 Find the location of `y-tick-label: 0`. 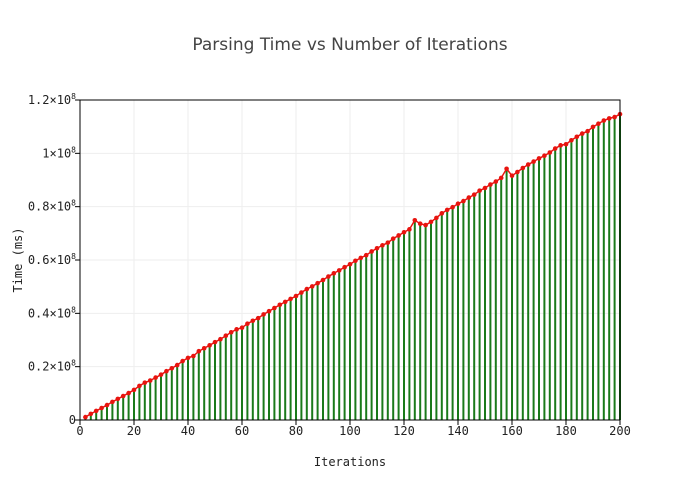

y-tick-label: 0 is located at coordinates (72, 420).